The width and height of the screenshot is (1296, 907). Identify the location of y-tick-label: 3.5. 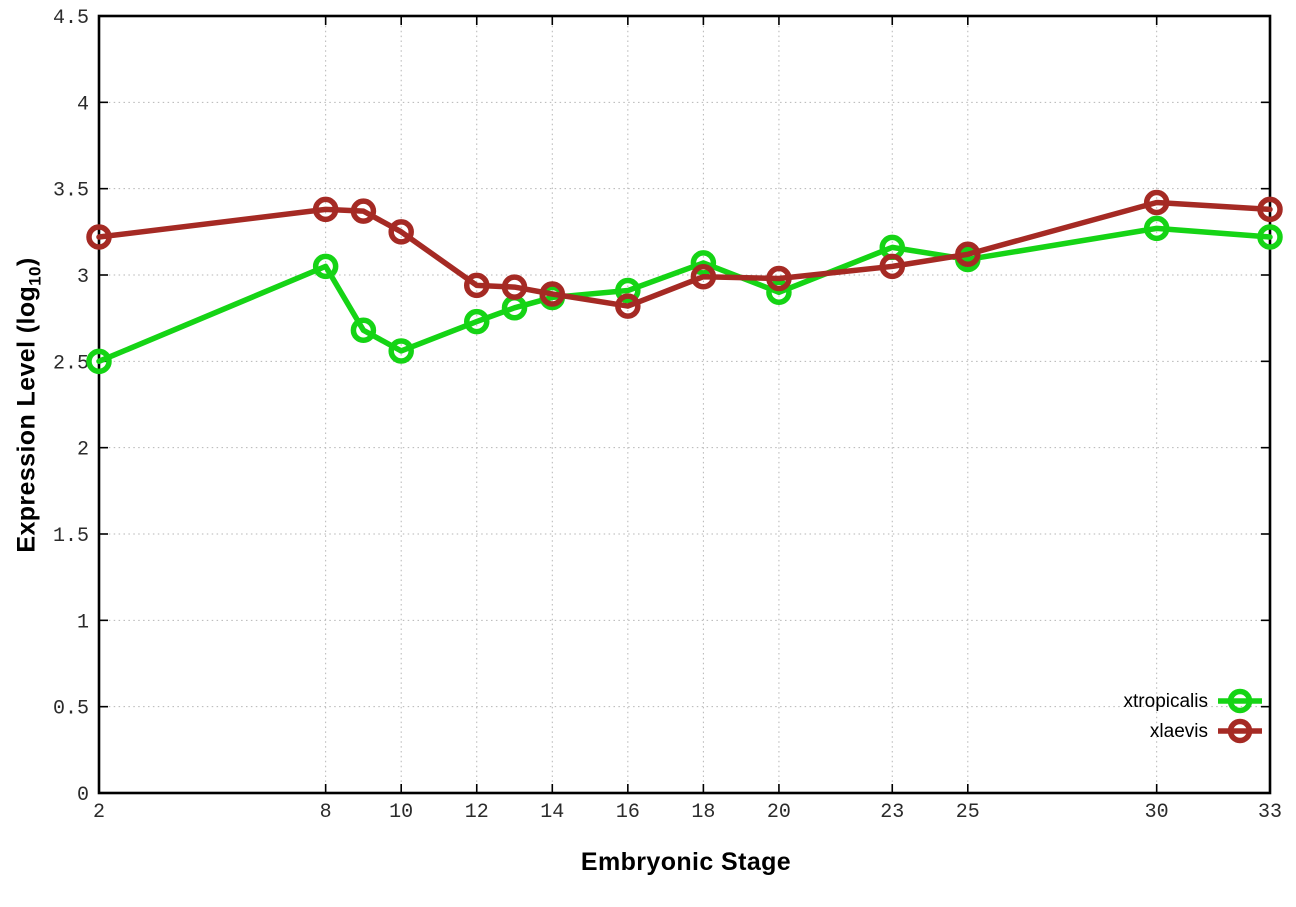
(71, 191).